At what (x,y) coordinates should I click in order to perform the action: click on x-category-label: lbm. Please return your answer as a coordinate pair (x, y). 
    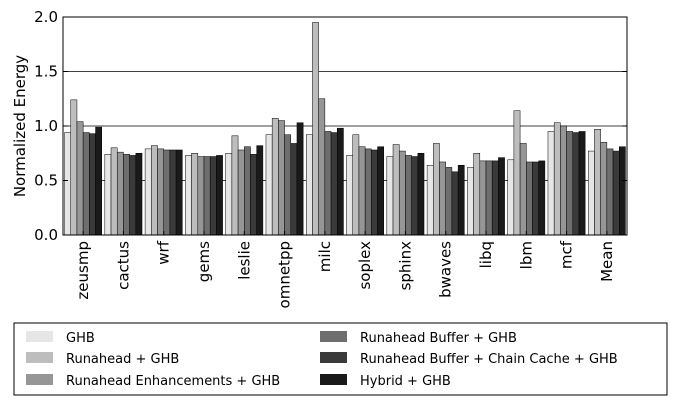
    Looking at the image, I should click on (526, 255).